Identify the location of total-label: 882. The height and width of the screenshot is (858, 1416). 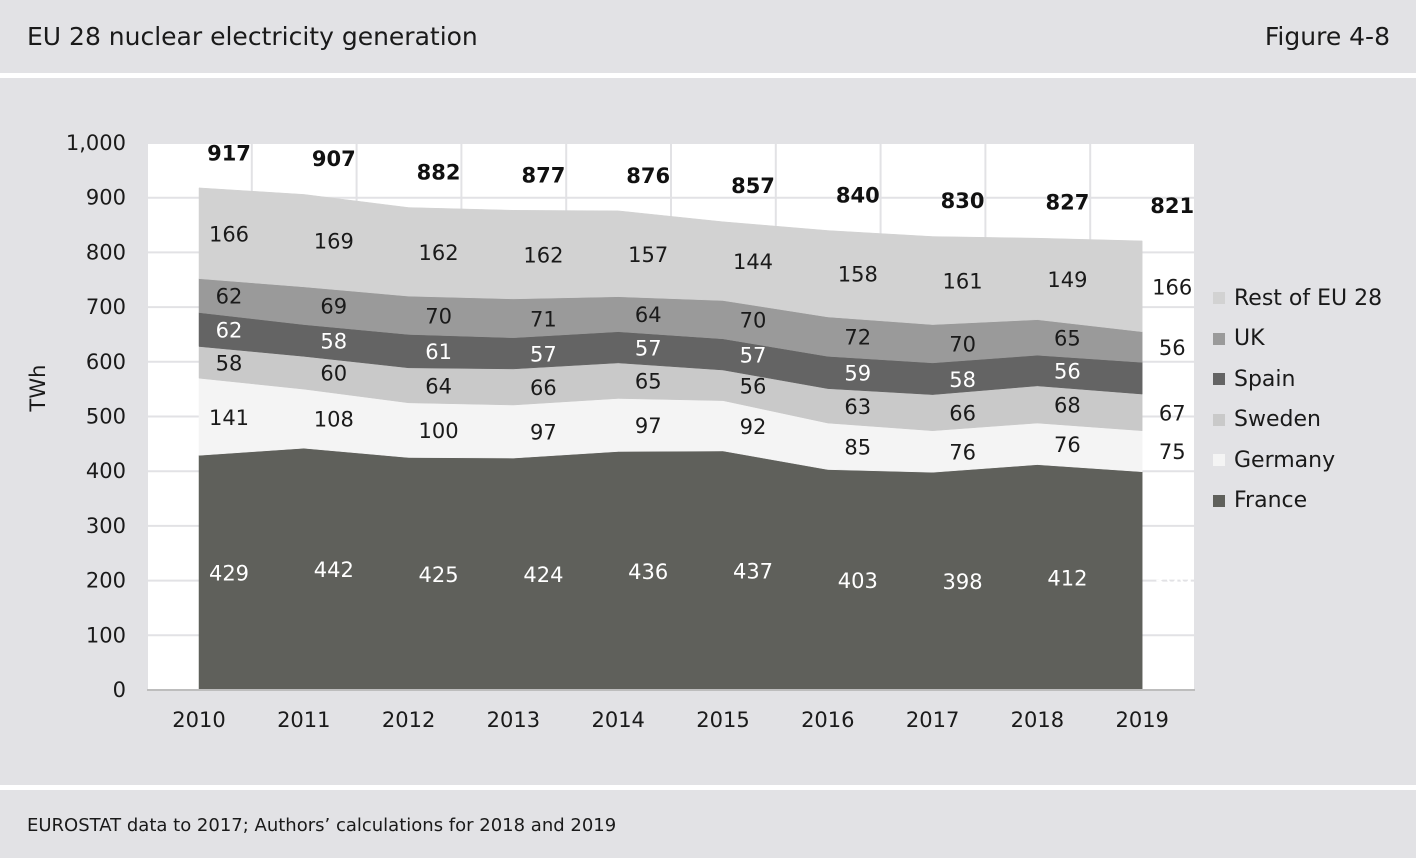
(439, 173).